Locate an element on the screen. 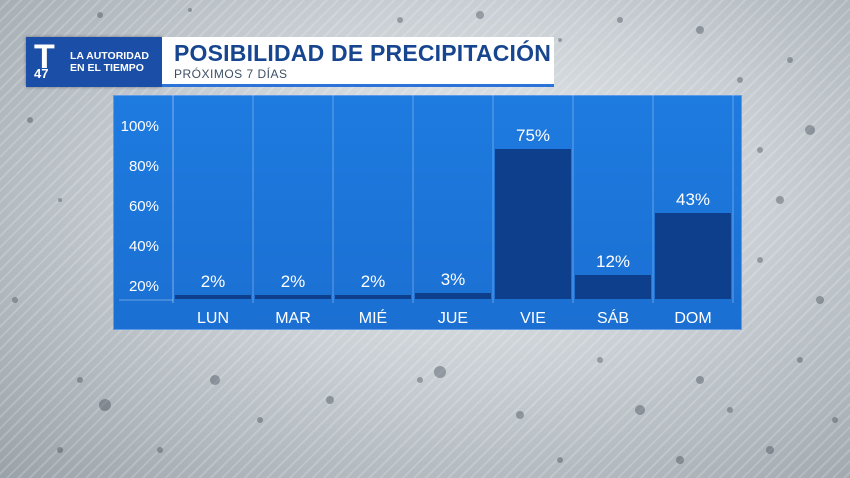  logo-text: LA AUTORIDAD EN EL TIEMPO is located at coordinates (109, 62).